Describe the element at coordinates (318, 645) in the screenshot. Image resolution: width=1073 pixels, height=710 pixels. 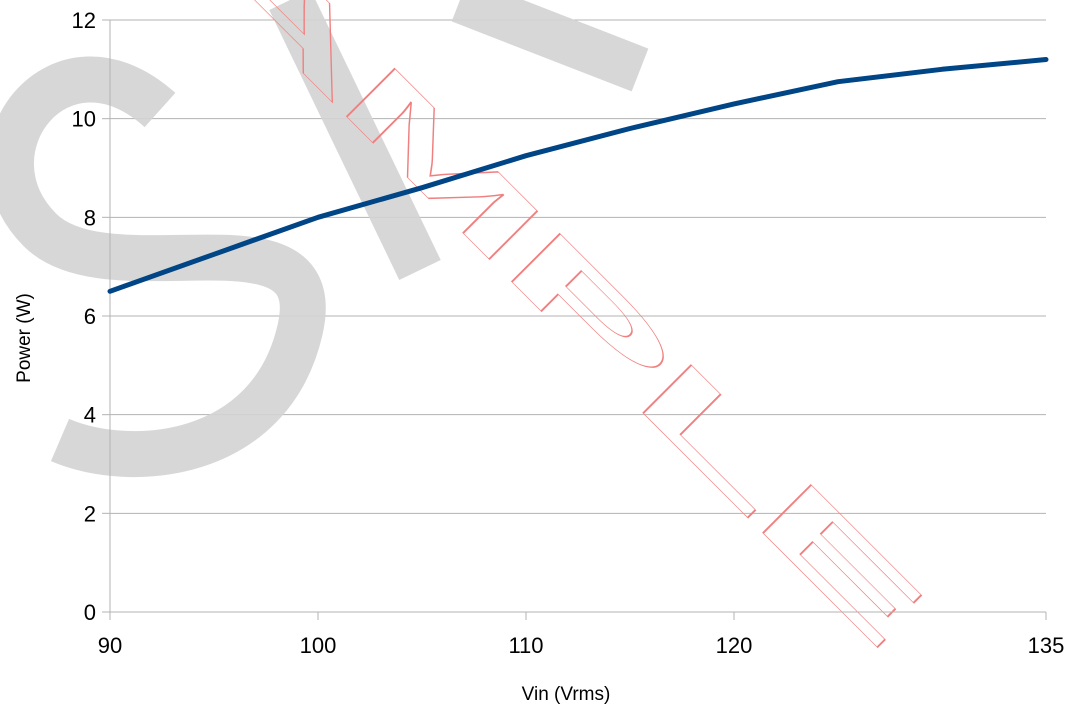
I see `x-tick-label: 100` at that location.